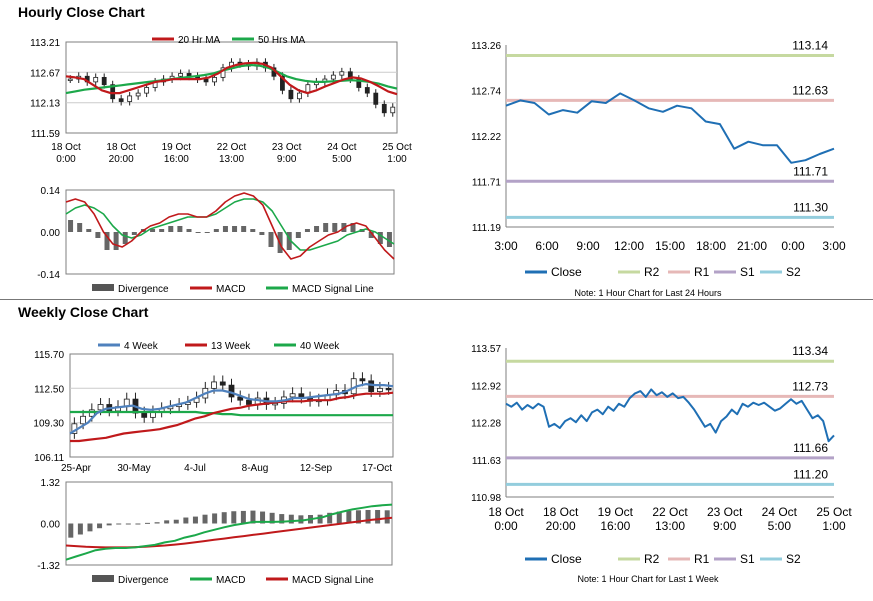 This screenshot has width=873, height=601. What do you see at coordinates (195, 468) in the screenshot?
I see `weekly-candle-x-tick: 4-Jul` at bounding box center [195, 468].